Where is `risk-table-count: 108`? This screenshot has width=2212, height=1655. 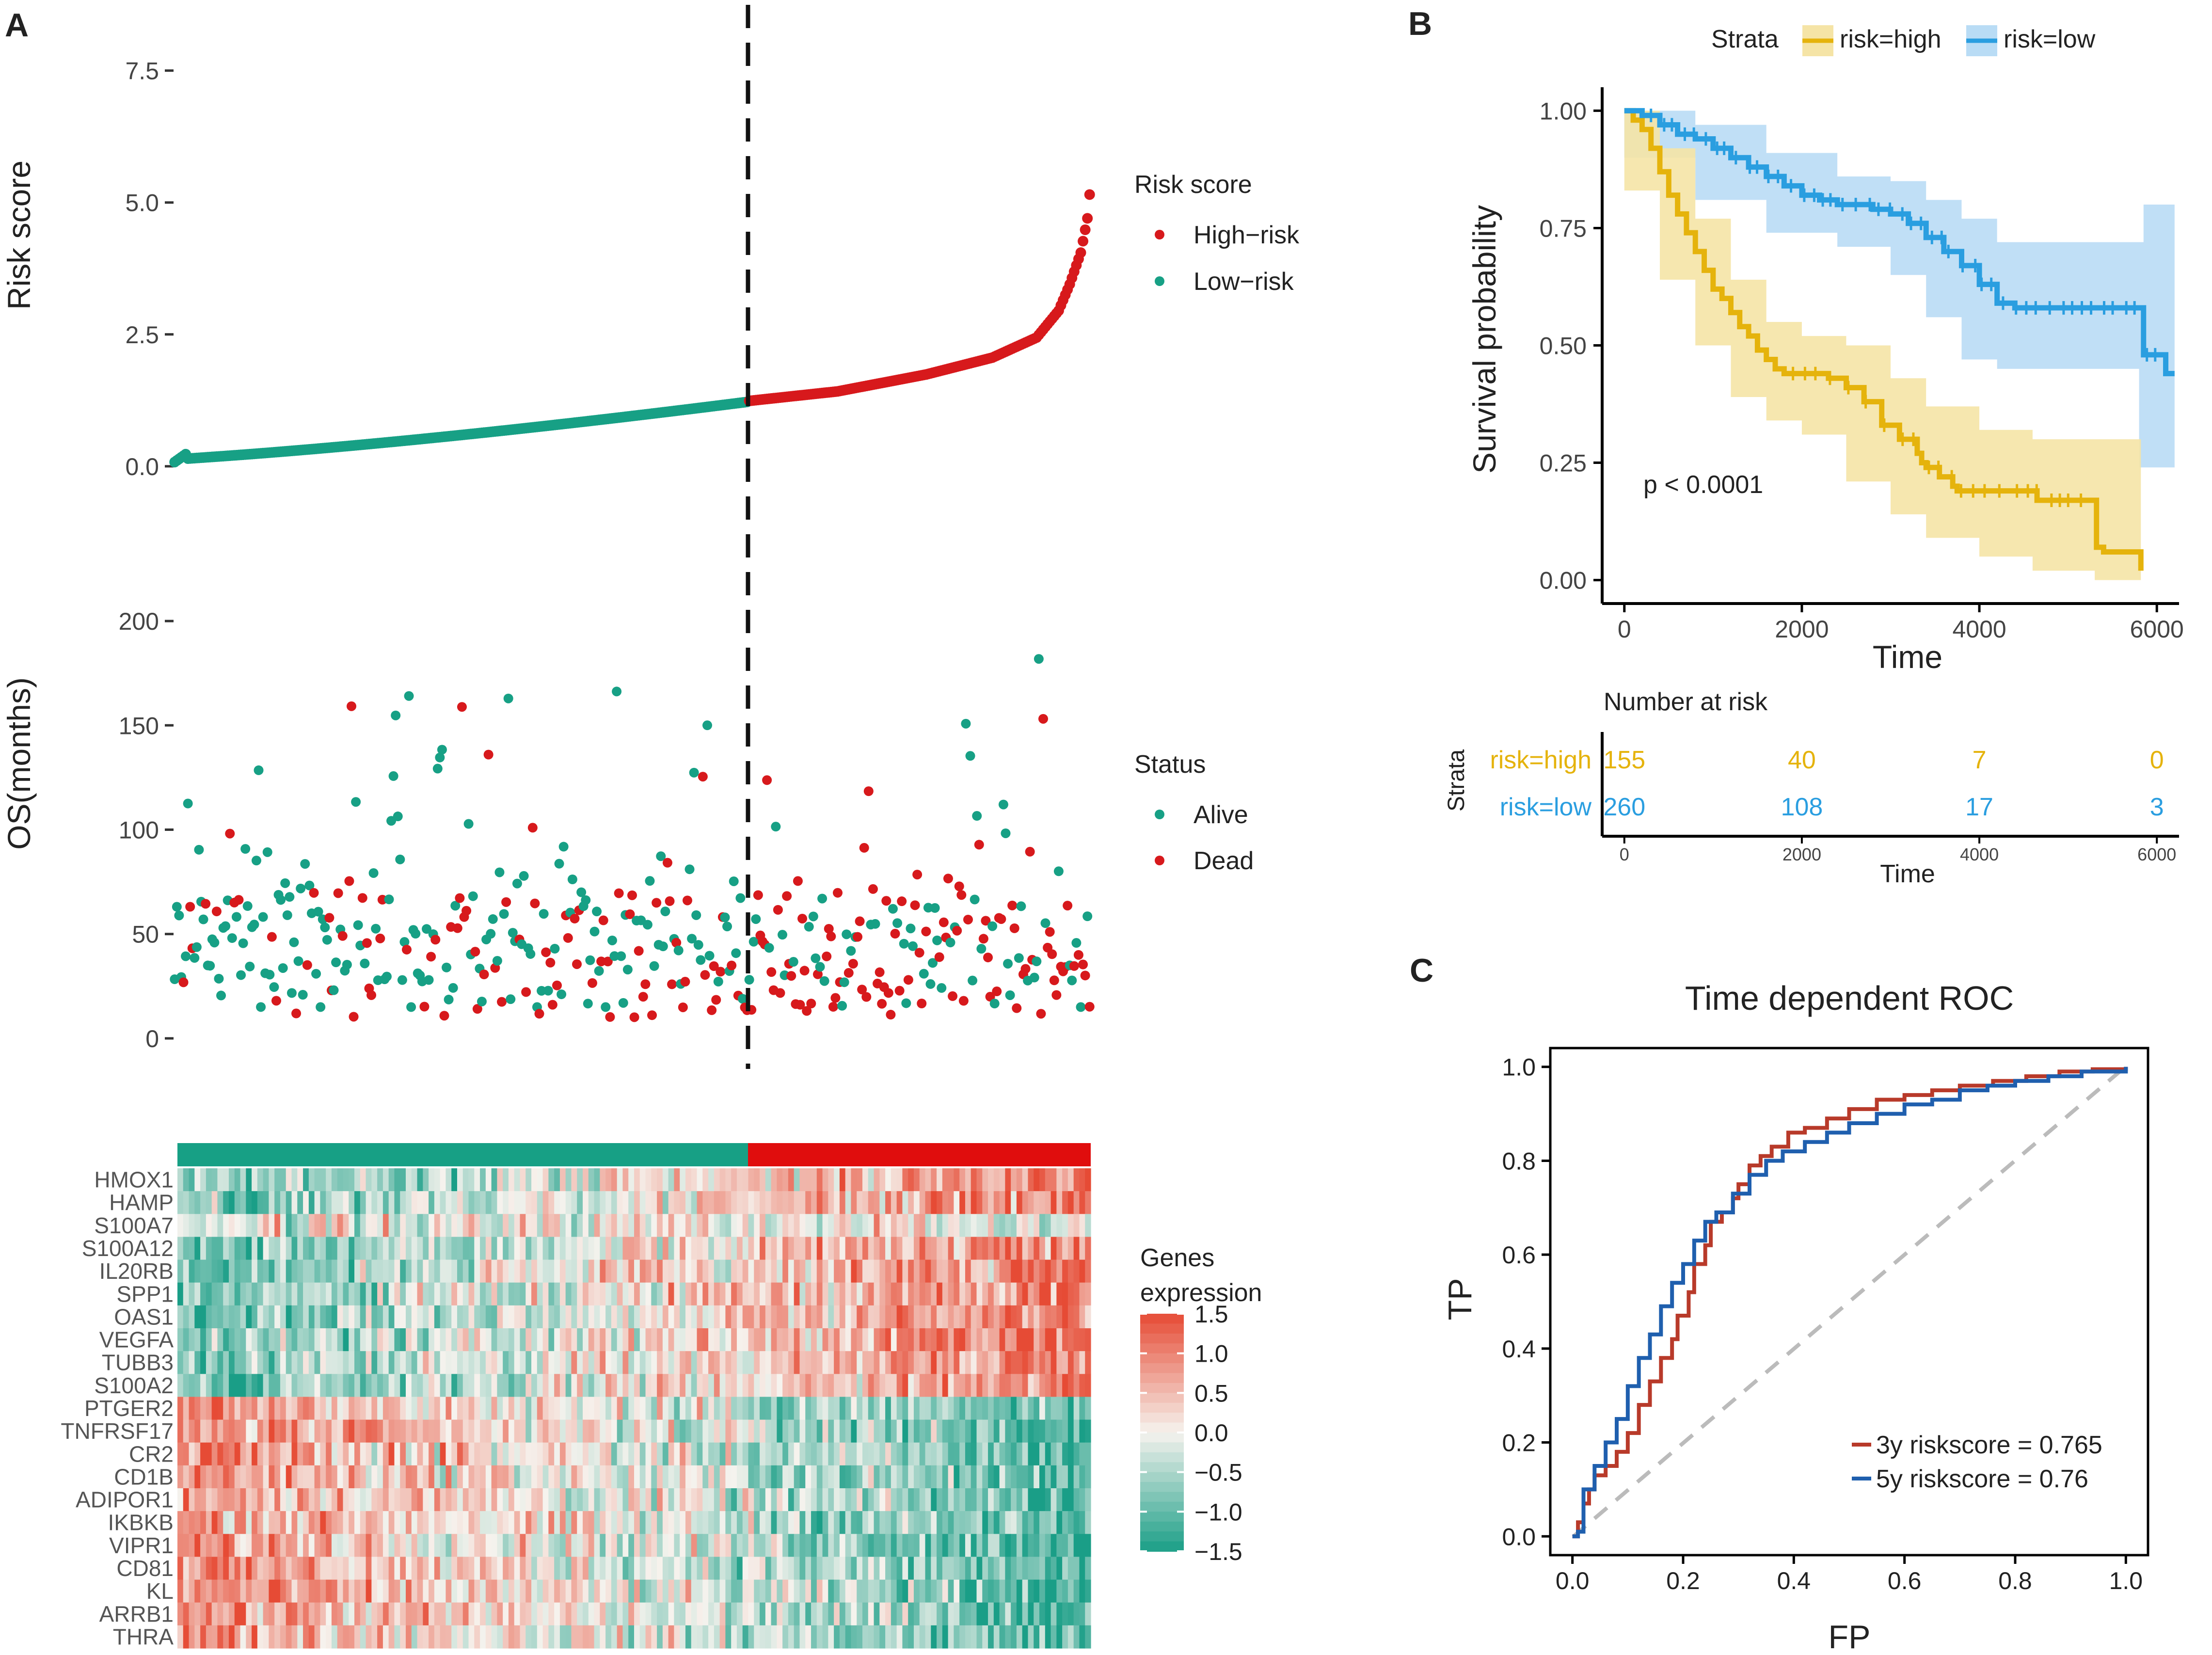 risk-table-count: 108 is located at coordinates (1802, 807).